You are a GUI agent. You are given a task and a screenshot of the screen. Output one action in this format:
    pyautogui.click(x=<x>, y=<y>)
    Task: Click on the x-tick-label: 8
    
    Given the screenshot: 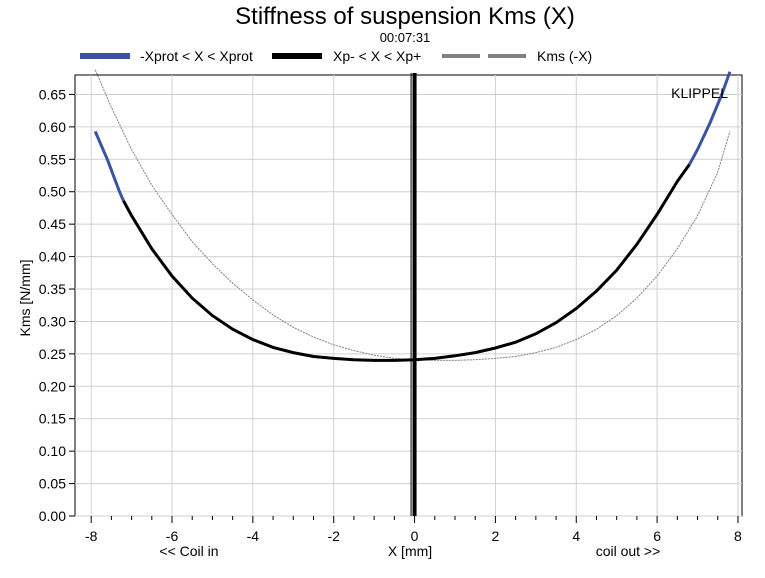 What is the action you would take?
    pyautogui.click(x=738, y=536)
    